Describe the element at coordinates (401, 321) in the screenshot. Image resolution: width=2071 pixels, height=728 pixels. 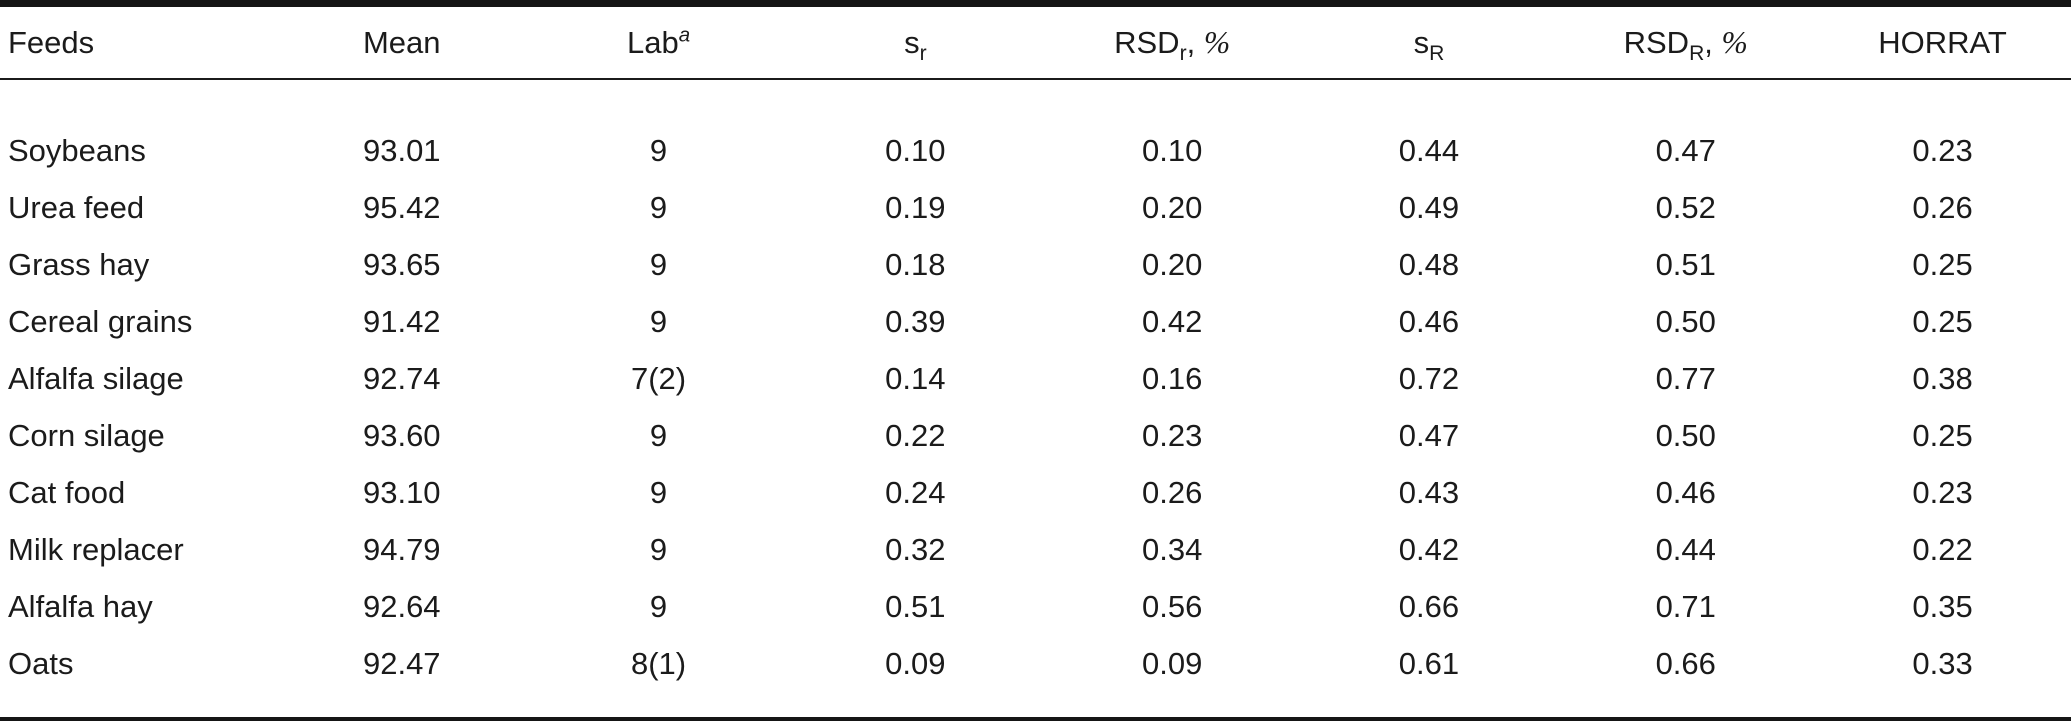
I see `cell-mean: 91.42` at that location.